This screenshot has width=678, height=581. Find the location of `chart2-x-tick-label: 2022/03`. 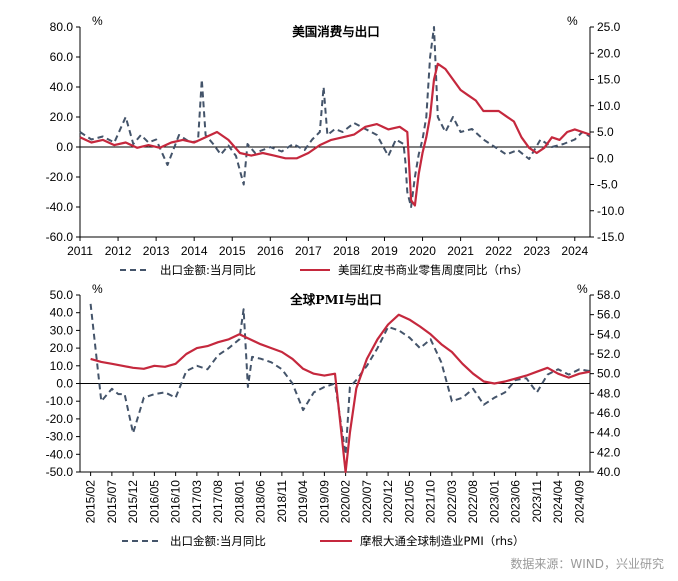

chart2-x-tick-label: 2022/03 is located at coordinates (452, 502).